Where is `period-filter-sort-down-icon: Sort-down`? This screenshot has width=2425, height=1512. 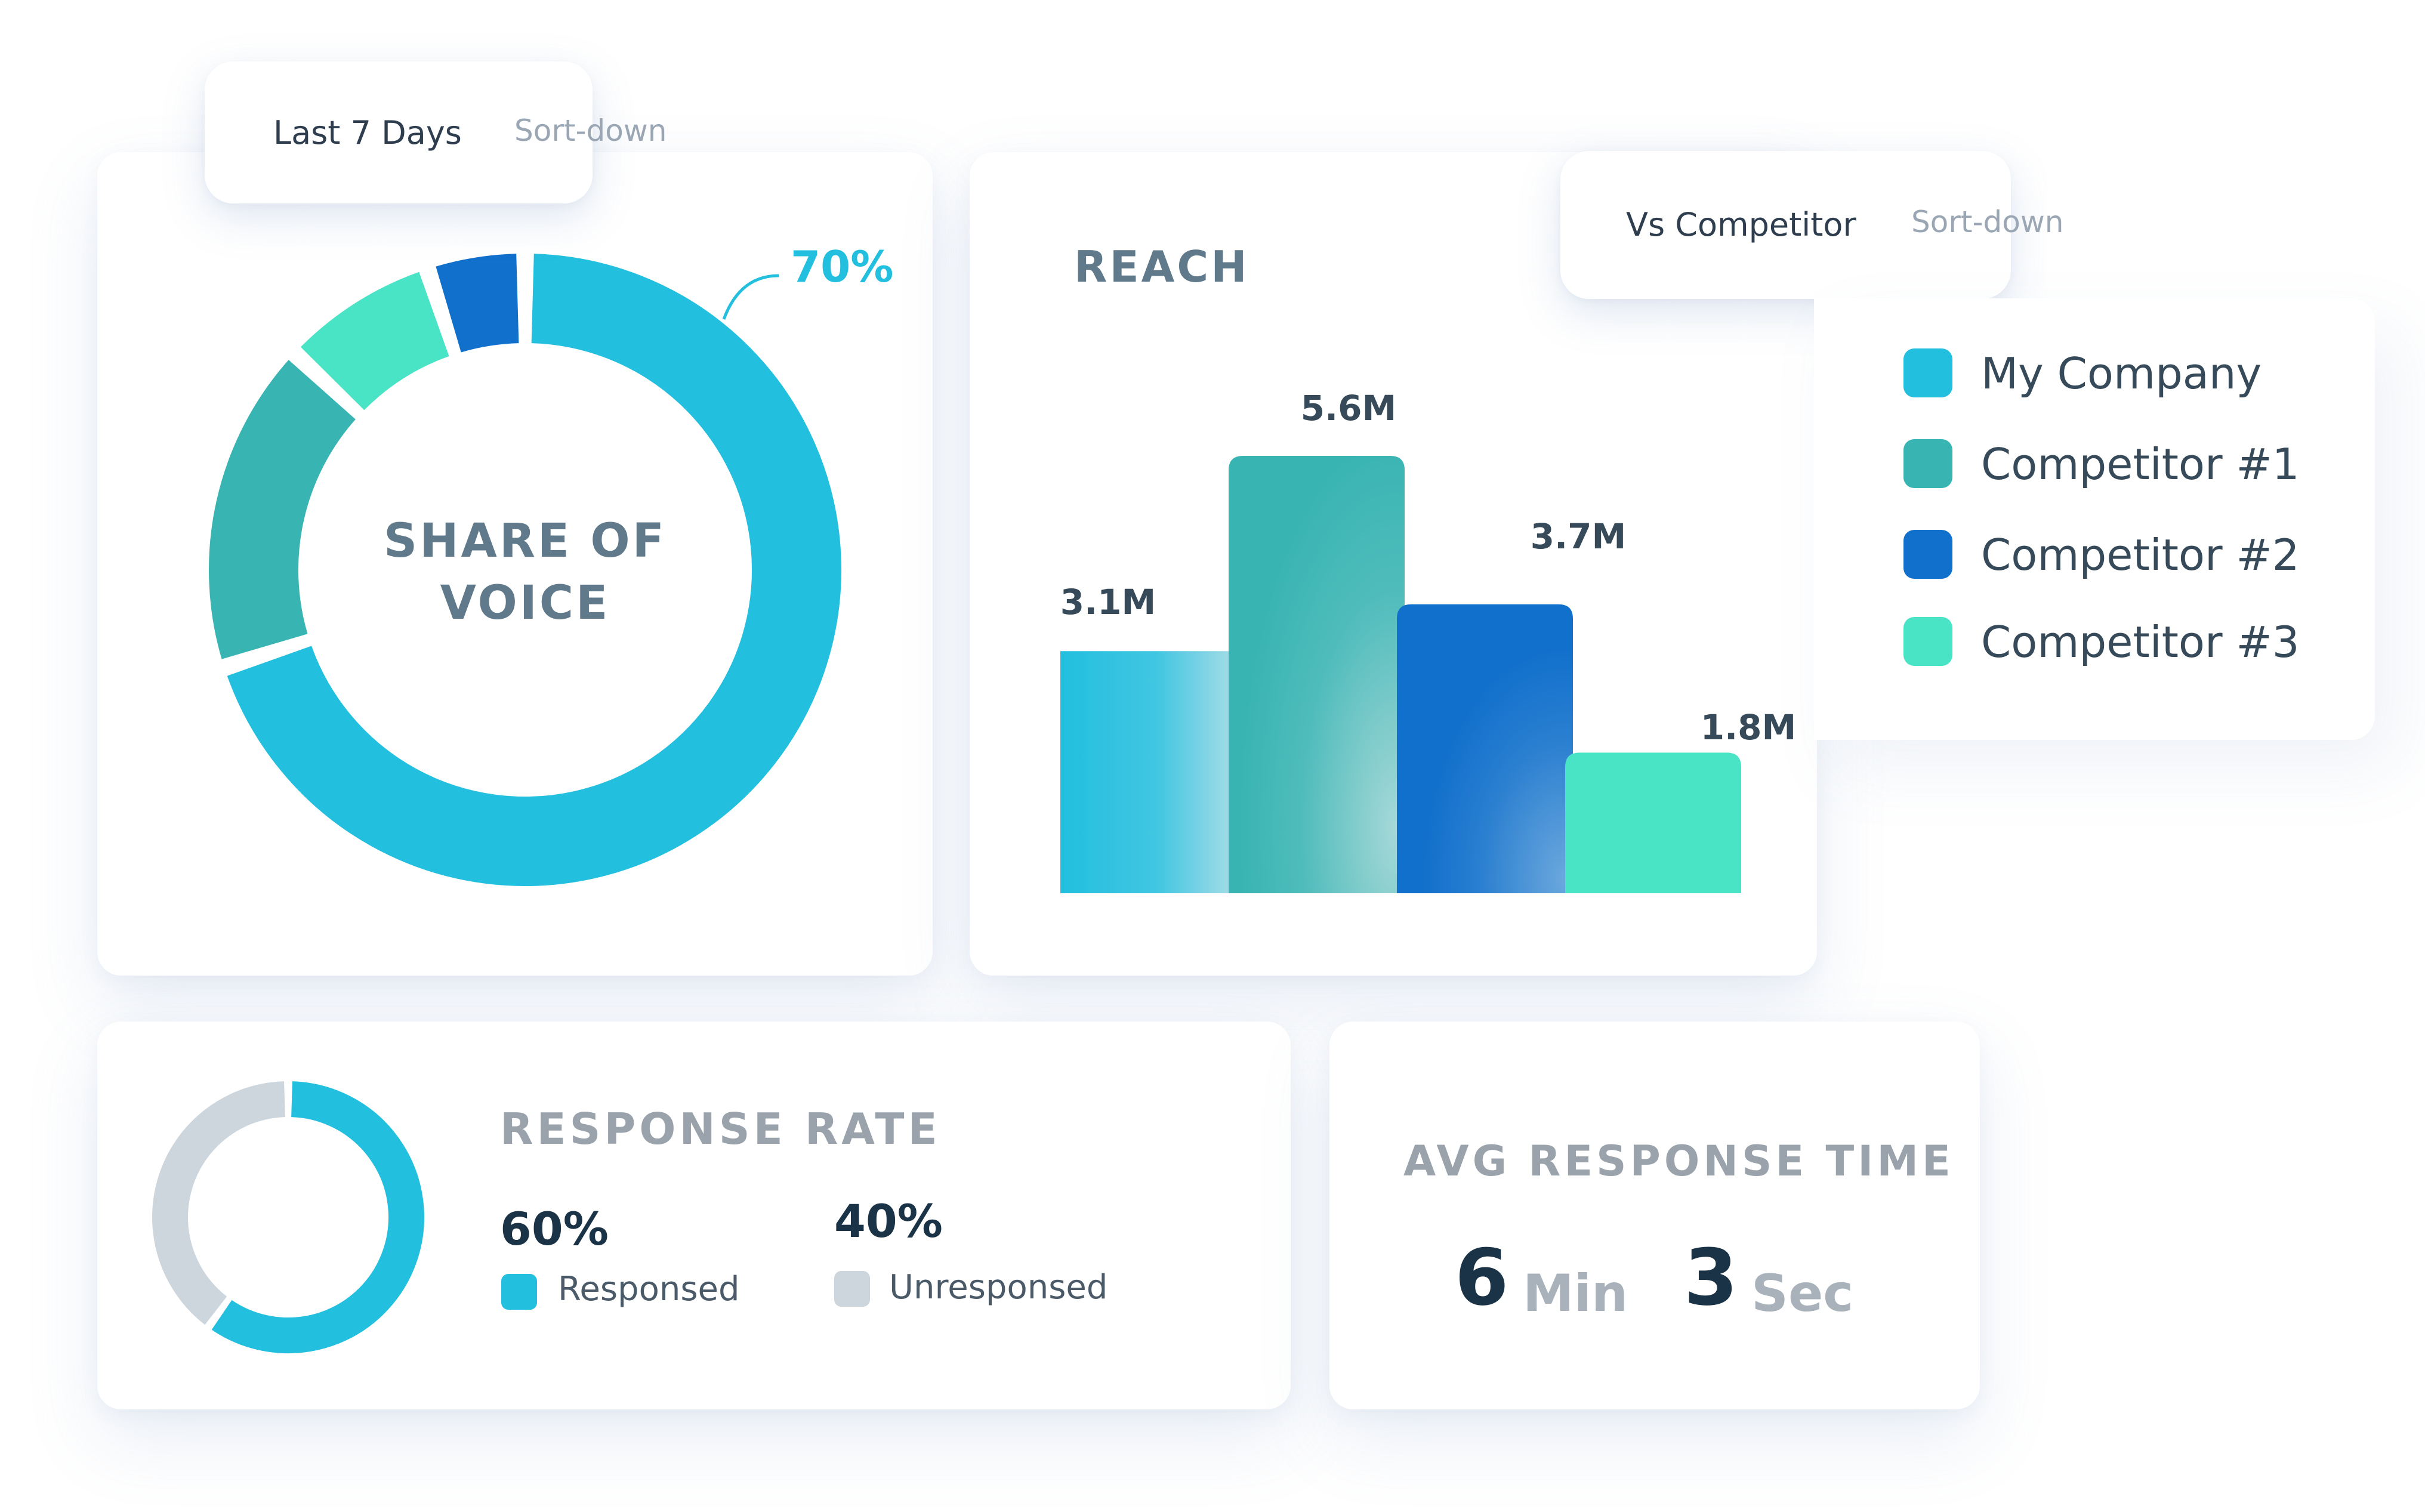 period-filter-sort-down-icon: Sort-down is located at coordinates (590, 130).